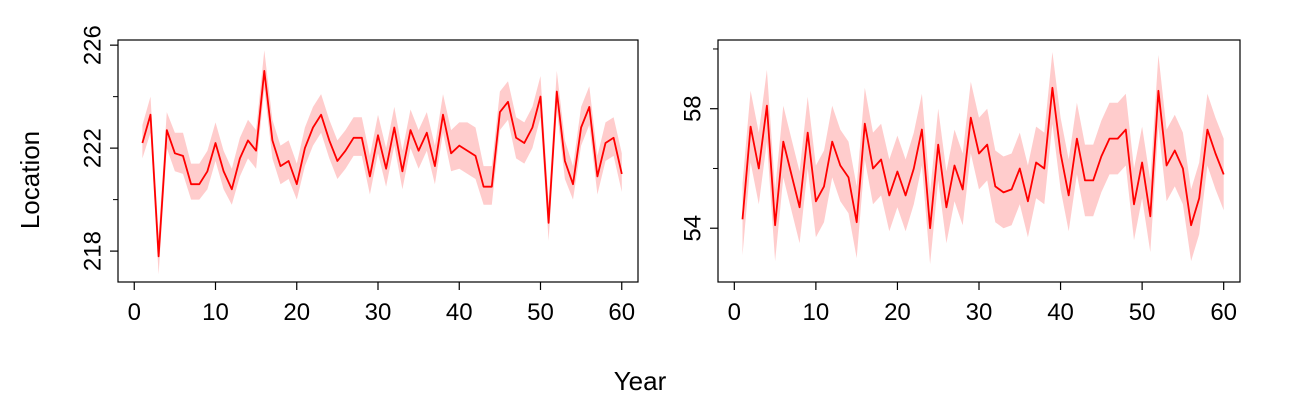 Image resolution: width=1300 pixels, height=400 pixels. I want to click on y-tick-label: 58, so click(692, 108).